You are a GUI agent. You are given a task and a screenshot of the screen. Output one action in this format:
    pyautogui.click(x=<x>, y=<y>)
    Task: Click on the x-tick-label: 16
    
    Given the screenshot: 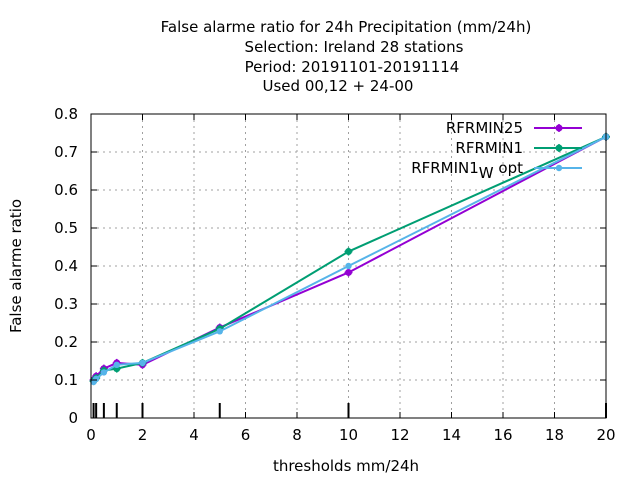 What is the action you would take?
    pyautogui.click(x=502, y=435)
    